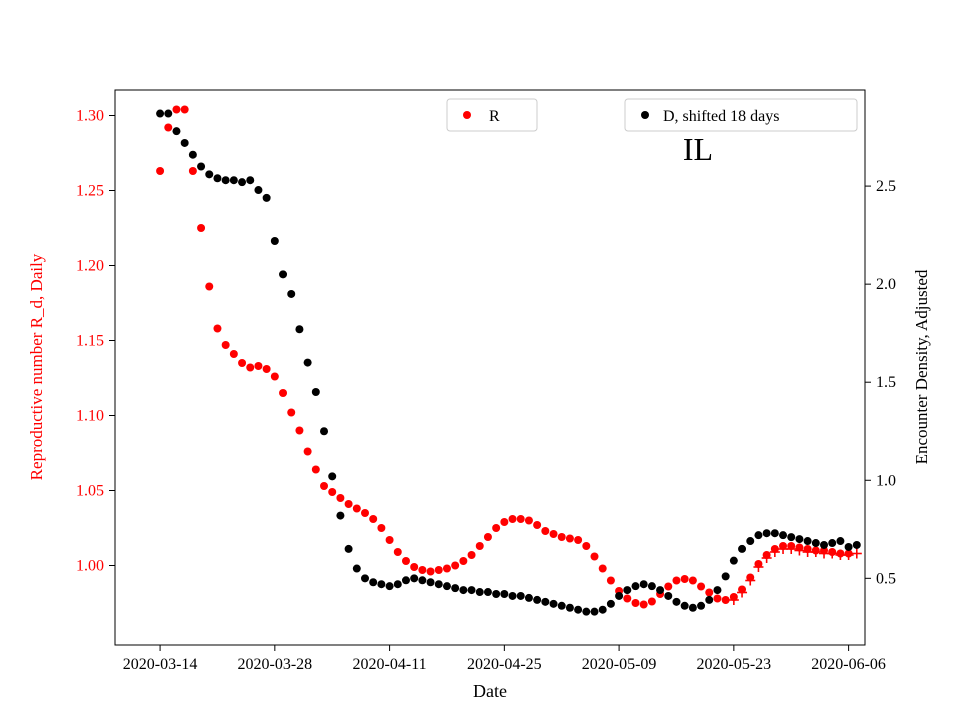 The width and height of the screenshot is (960, 720). I want to click on right-y-axis-label: Encounter Density, Adjusted, so click(921, 366).